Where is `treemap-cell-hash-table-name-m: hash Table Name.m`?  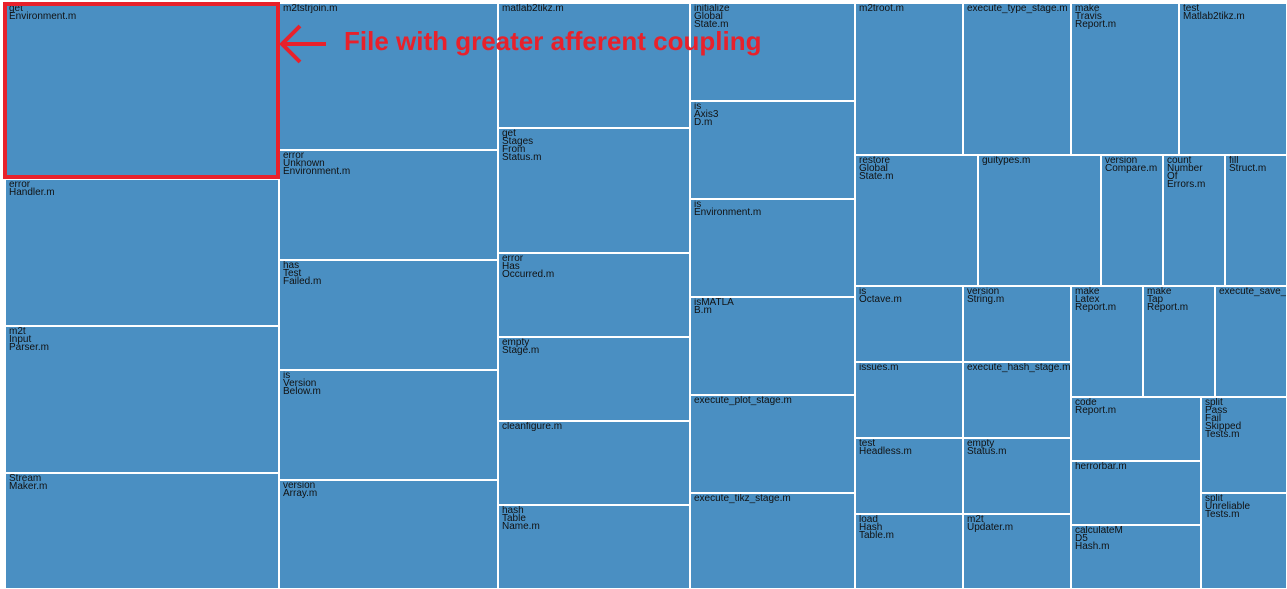
treemap-cell-hash-table-name-m: hash Table Name.m is located at coordinates (594, 547).